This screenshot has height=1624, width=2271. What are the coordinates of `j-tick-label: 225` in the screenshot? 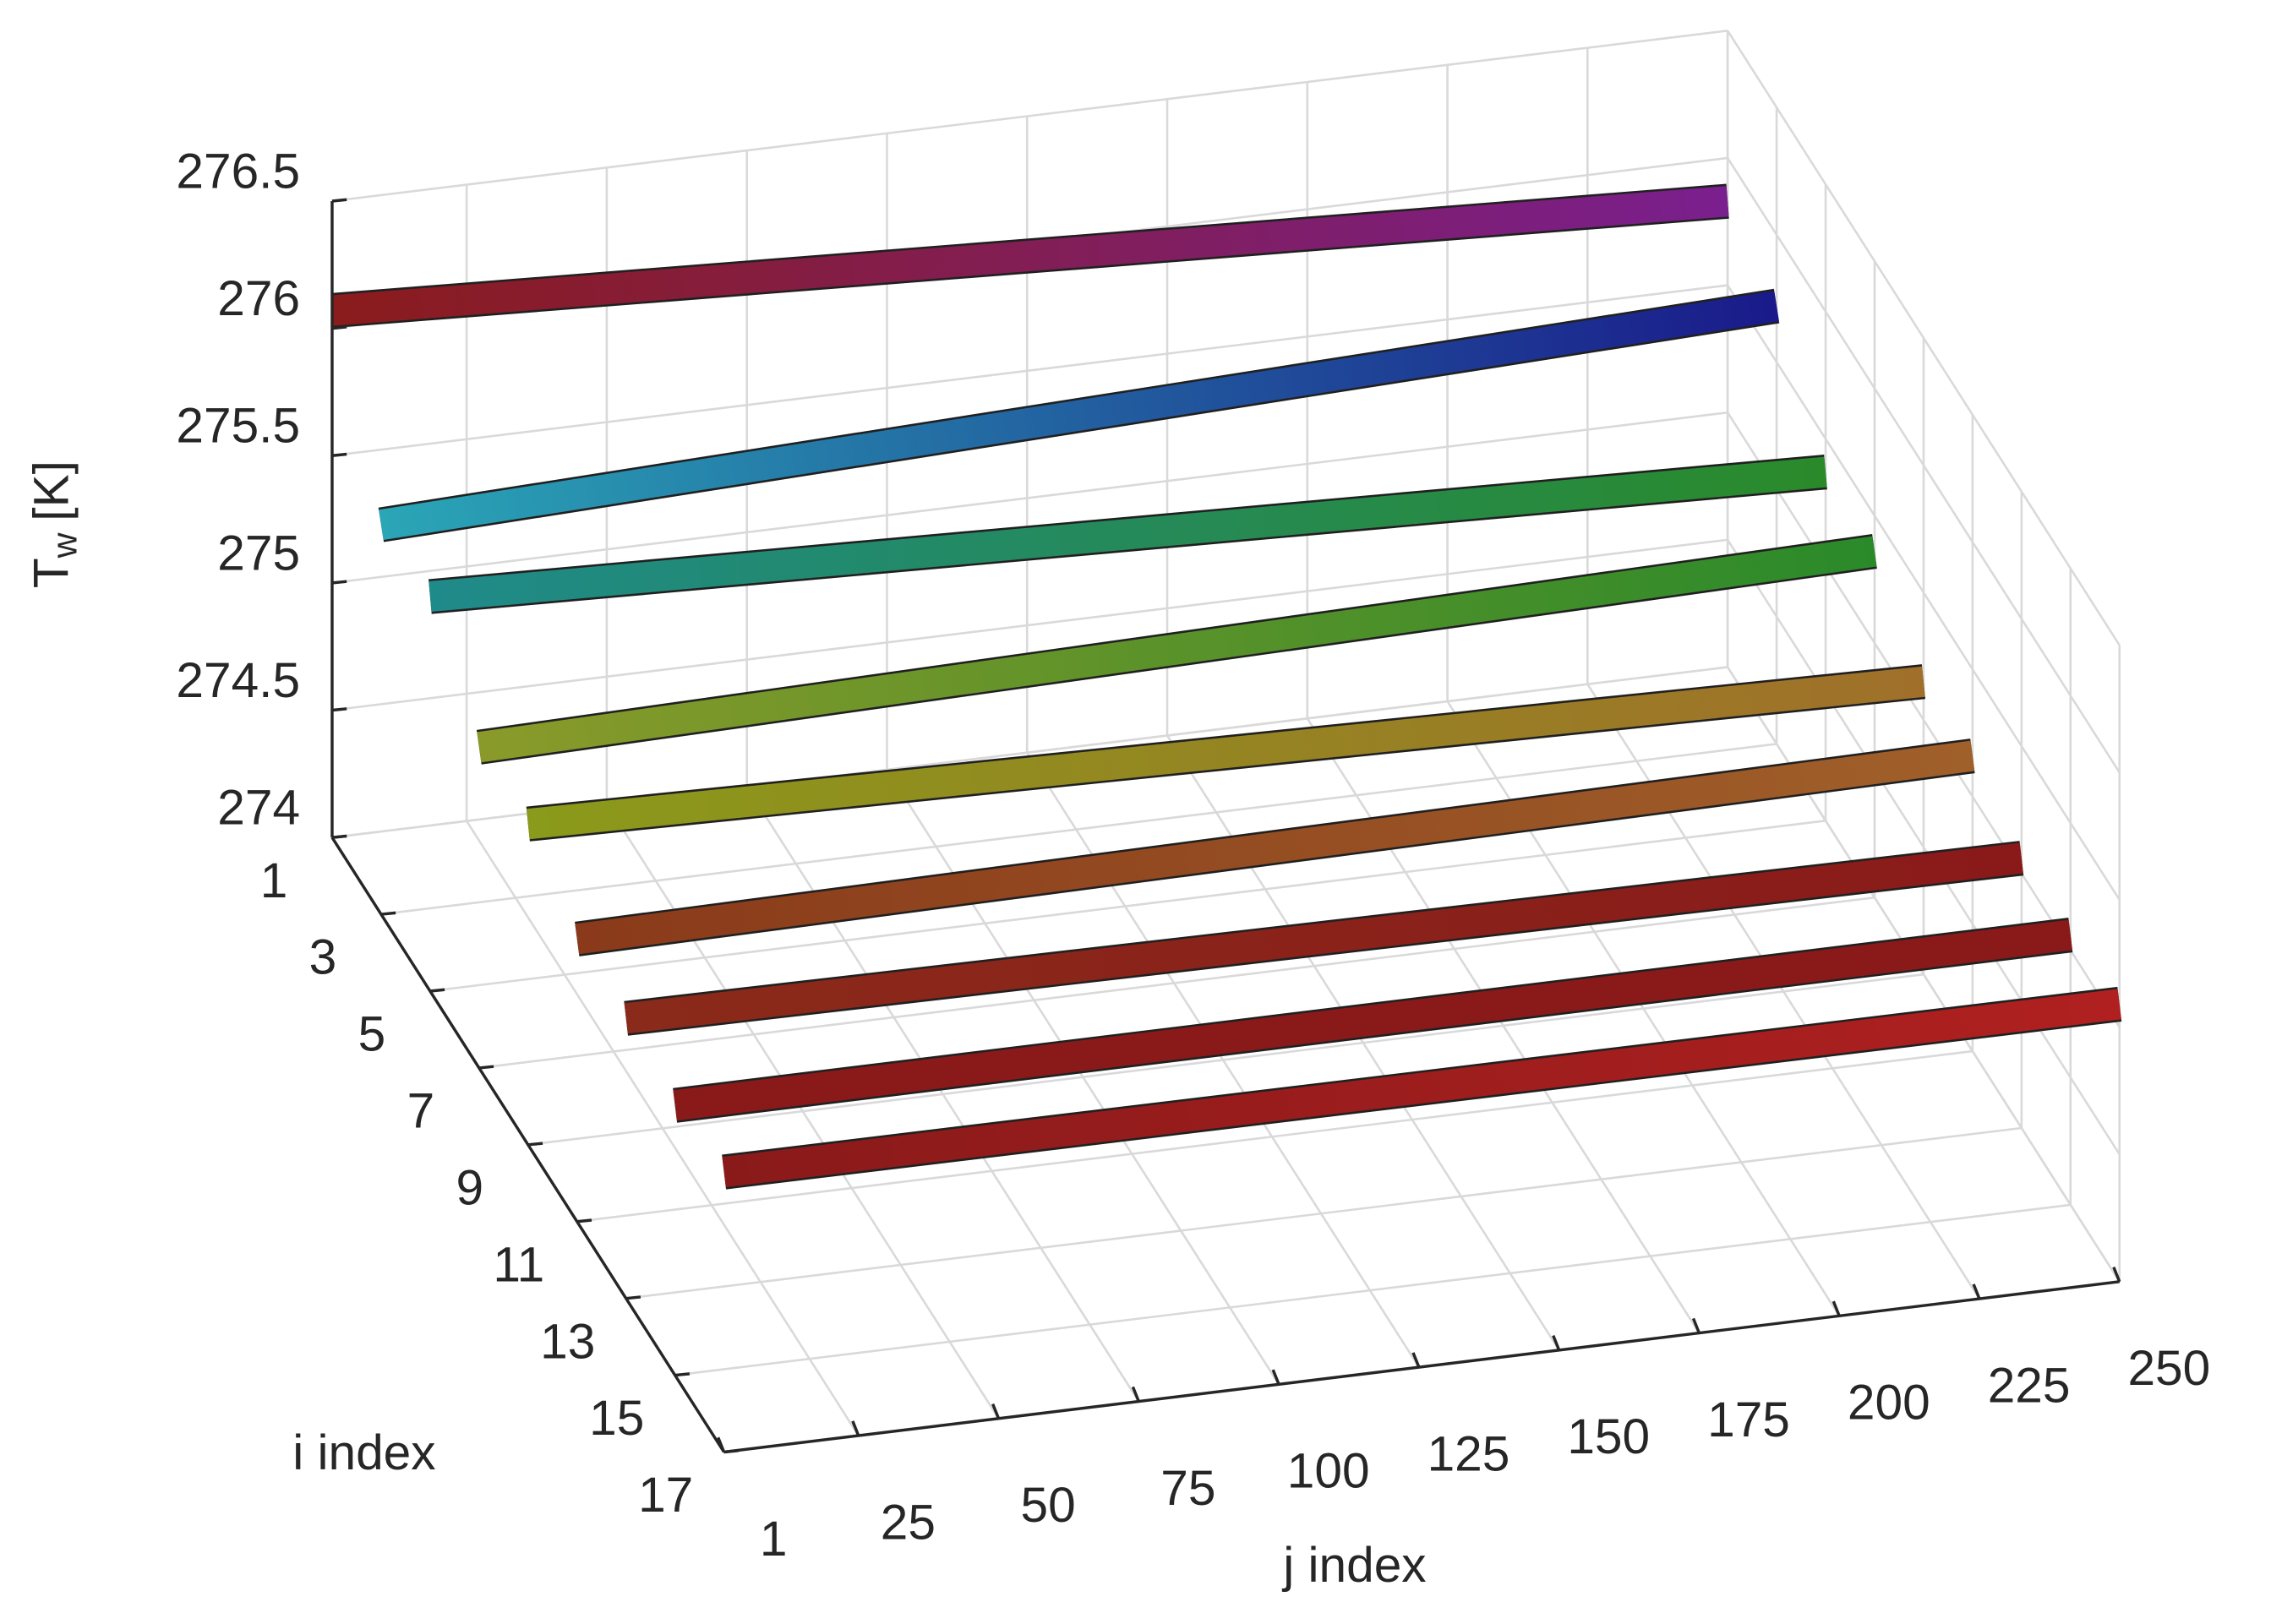 It's located at (2029, 1385).